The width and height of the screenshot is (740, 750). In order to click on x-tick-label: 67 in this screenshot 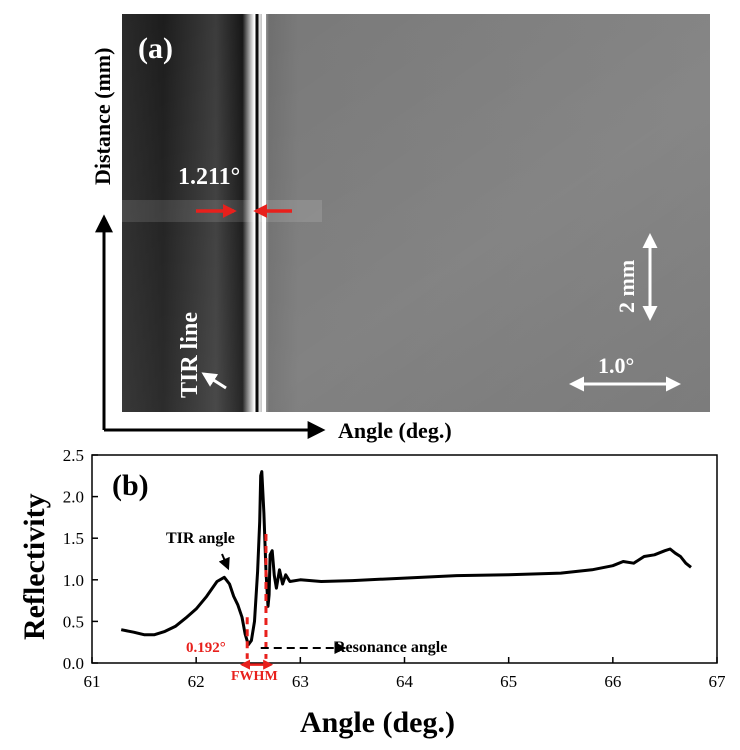, I will do `click(718, 681)`.